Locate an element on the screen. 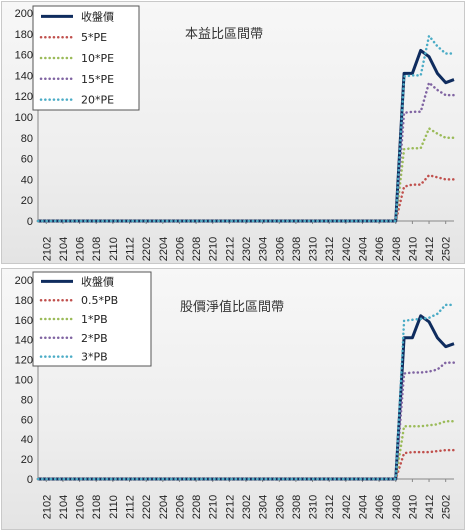  chart-title: 本益比區間帶 is located at coordinates (224, 34).